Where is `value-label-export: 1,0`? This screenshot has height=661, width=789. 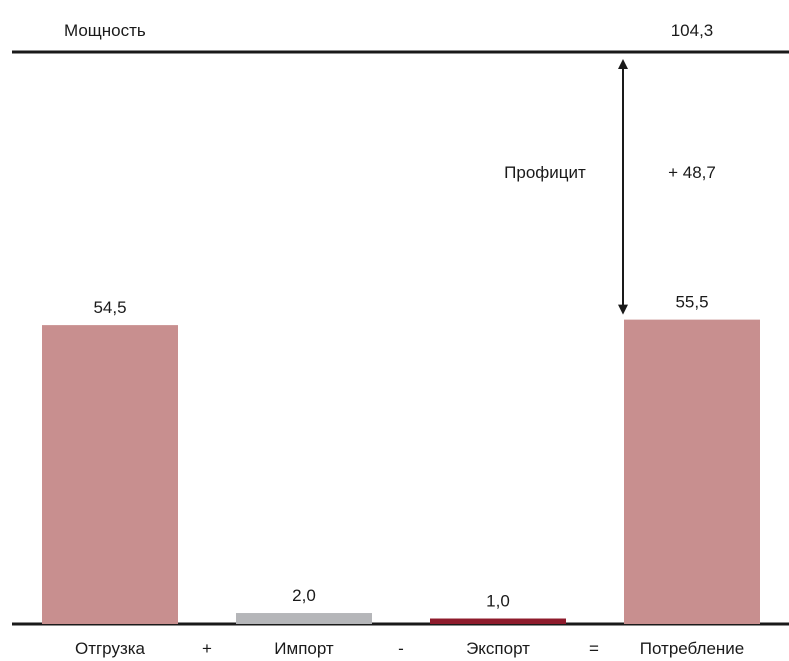 value-label-export: 1,0 is located at coordinates (498, 601).